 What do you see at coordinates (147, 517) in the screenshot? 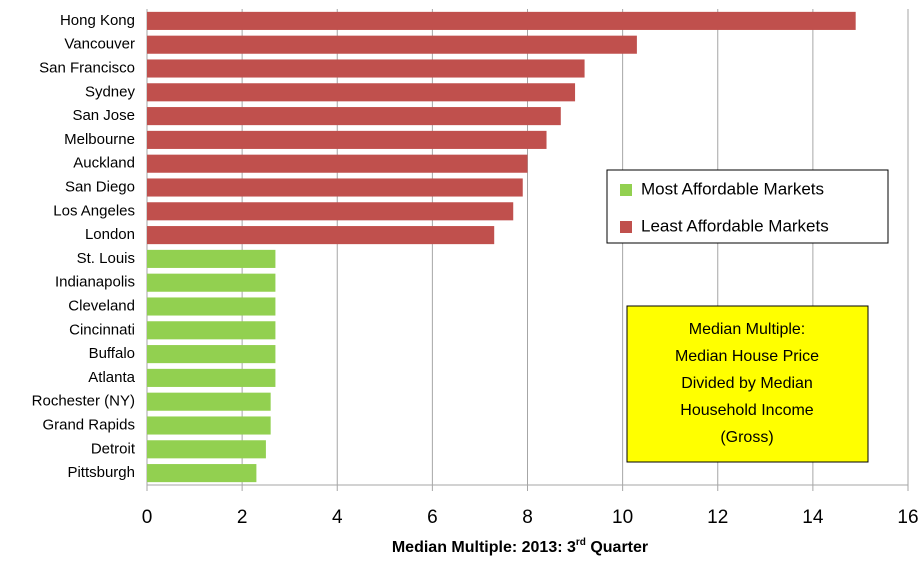
I see `x-tick-label: 0` at bounding box center [147, 517].